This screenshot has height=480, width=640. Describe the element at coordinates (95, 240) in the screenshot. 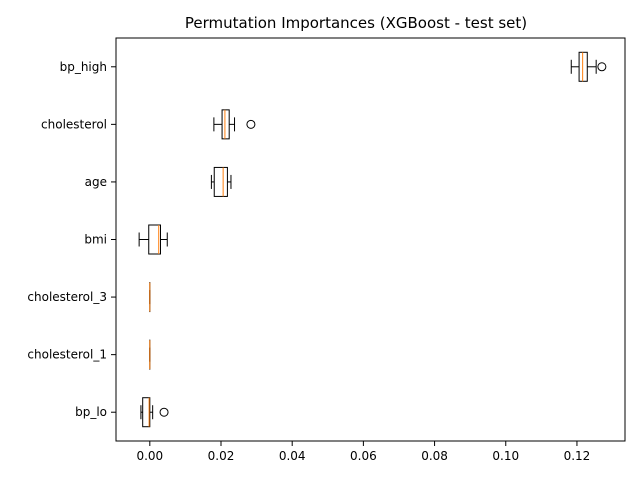

I see `y-tick-label: bmi` at that location.